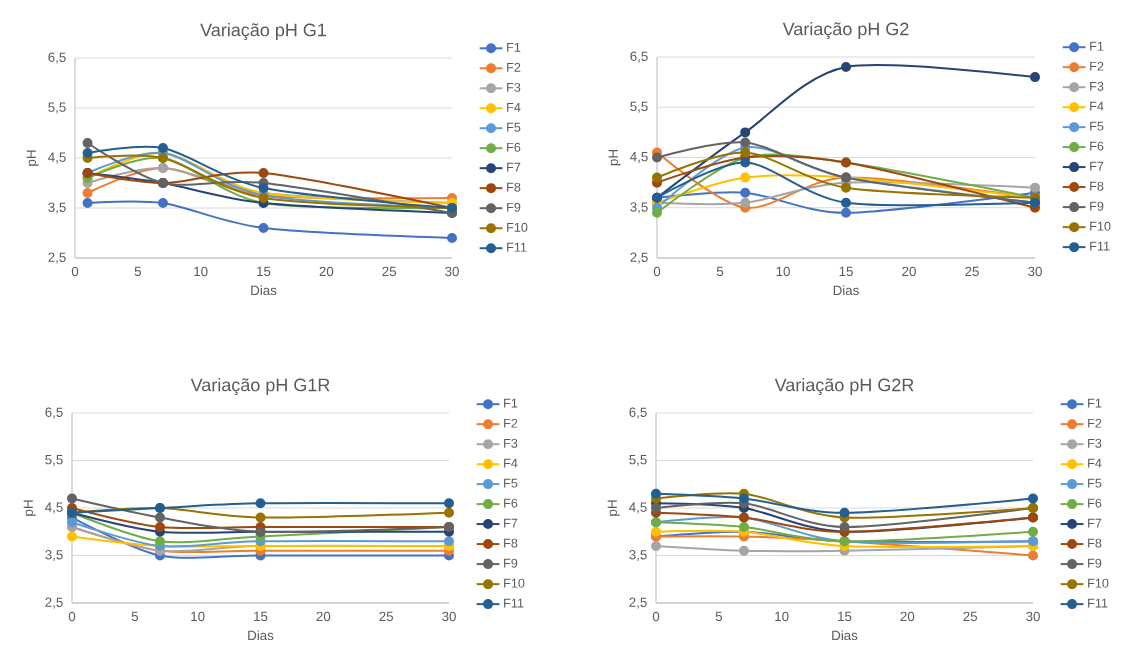 The height and width of the screenshot is (661, 1145). Describe the element at coordinates (260, 386) in the screenshot. I see `chart-title: Variação pH G1R` at that location.